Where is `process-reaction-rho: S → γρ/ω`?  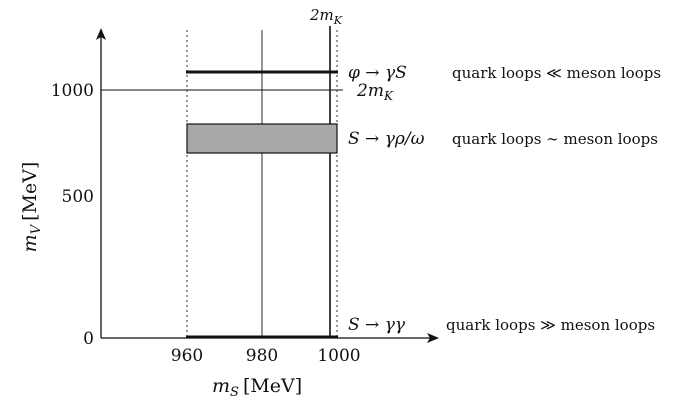 process-reaction-rho: S → γρ/ω is located at coordinates (386, 139).